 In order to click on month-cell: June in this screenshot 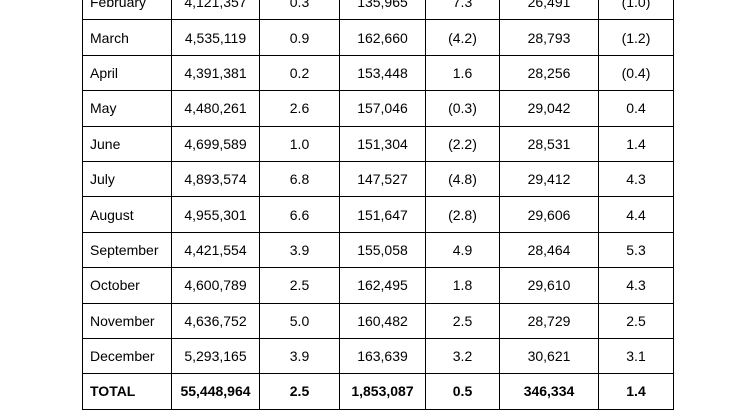, I will do `click(127, 143)`.